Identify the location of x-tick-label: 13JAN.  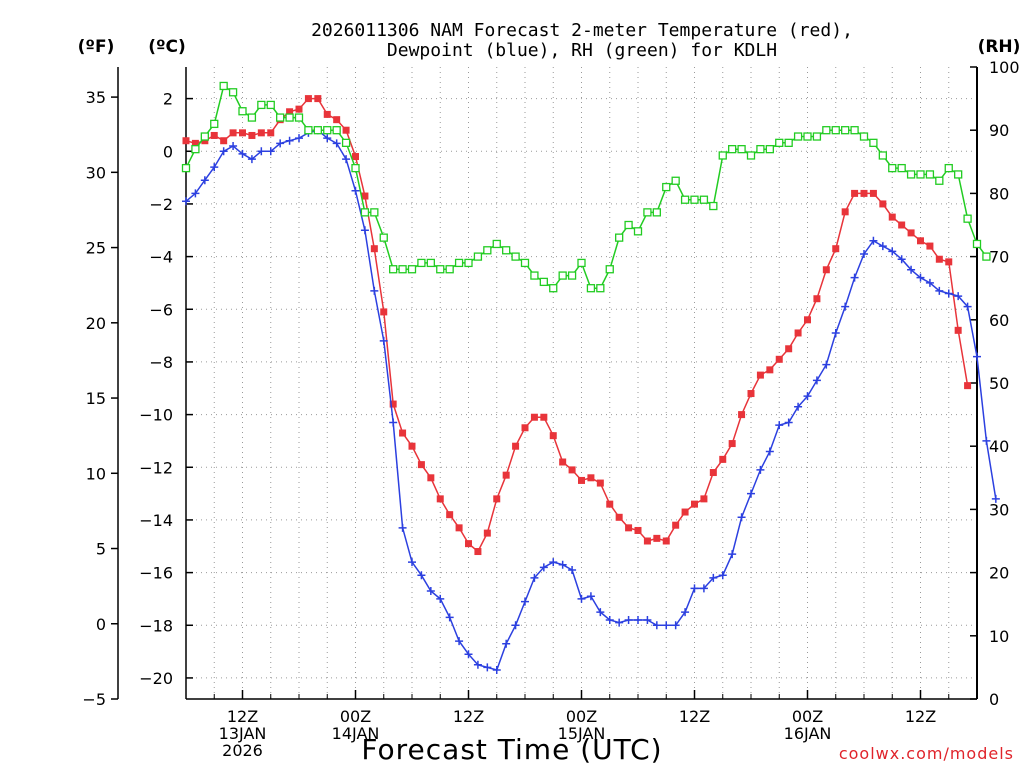
(243, 733).